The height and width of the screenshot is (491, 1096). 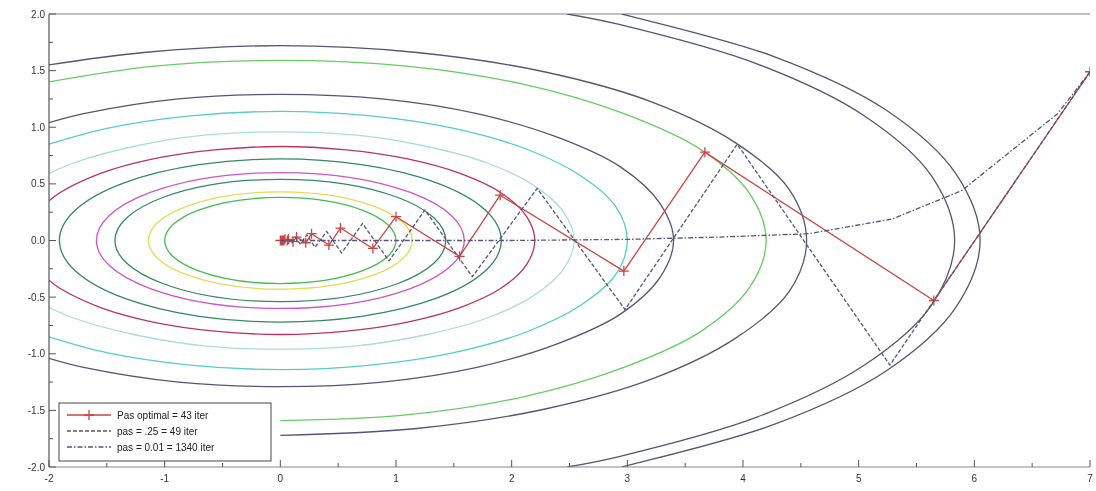 I want to click on x-tick-label: 2, so click(x=511, y=478).